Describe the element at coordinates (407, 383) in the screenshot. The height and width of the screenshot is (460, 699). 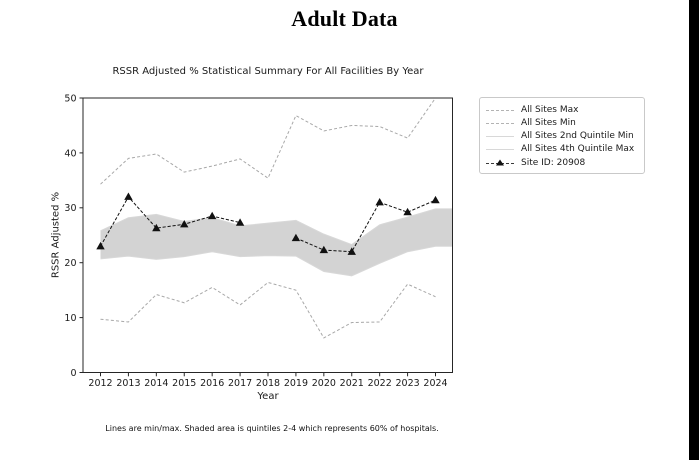
I see `x-tick-label: 2023` at that location.